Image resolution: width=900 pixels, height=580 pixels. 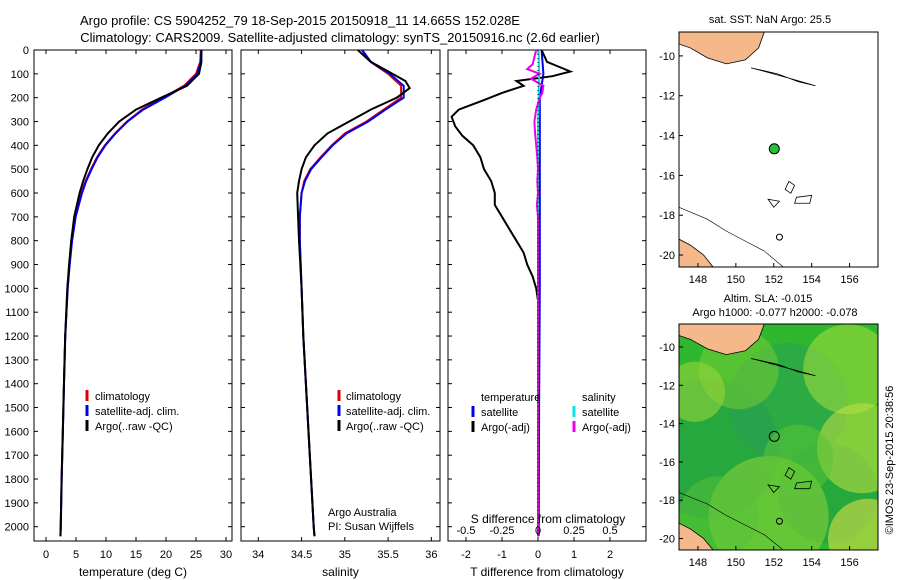 I want to click on salinity-xlabel: salinity, so click(x=340, y=572).